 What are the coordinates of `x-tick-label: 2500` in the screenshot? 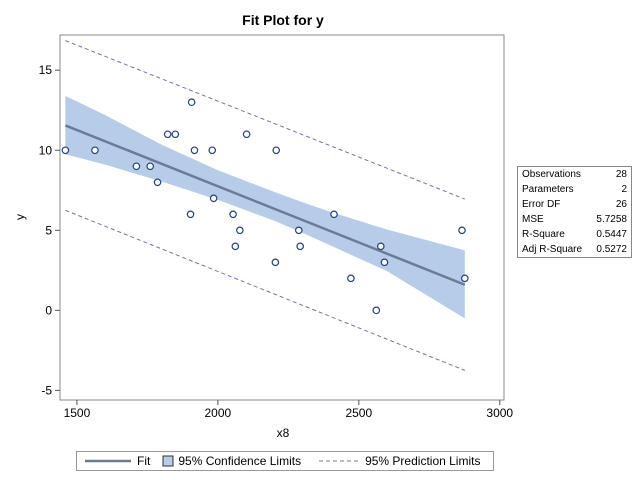 It's located at (358, 413).